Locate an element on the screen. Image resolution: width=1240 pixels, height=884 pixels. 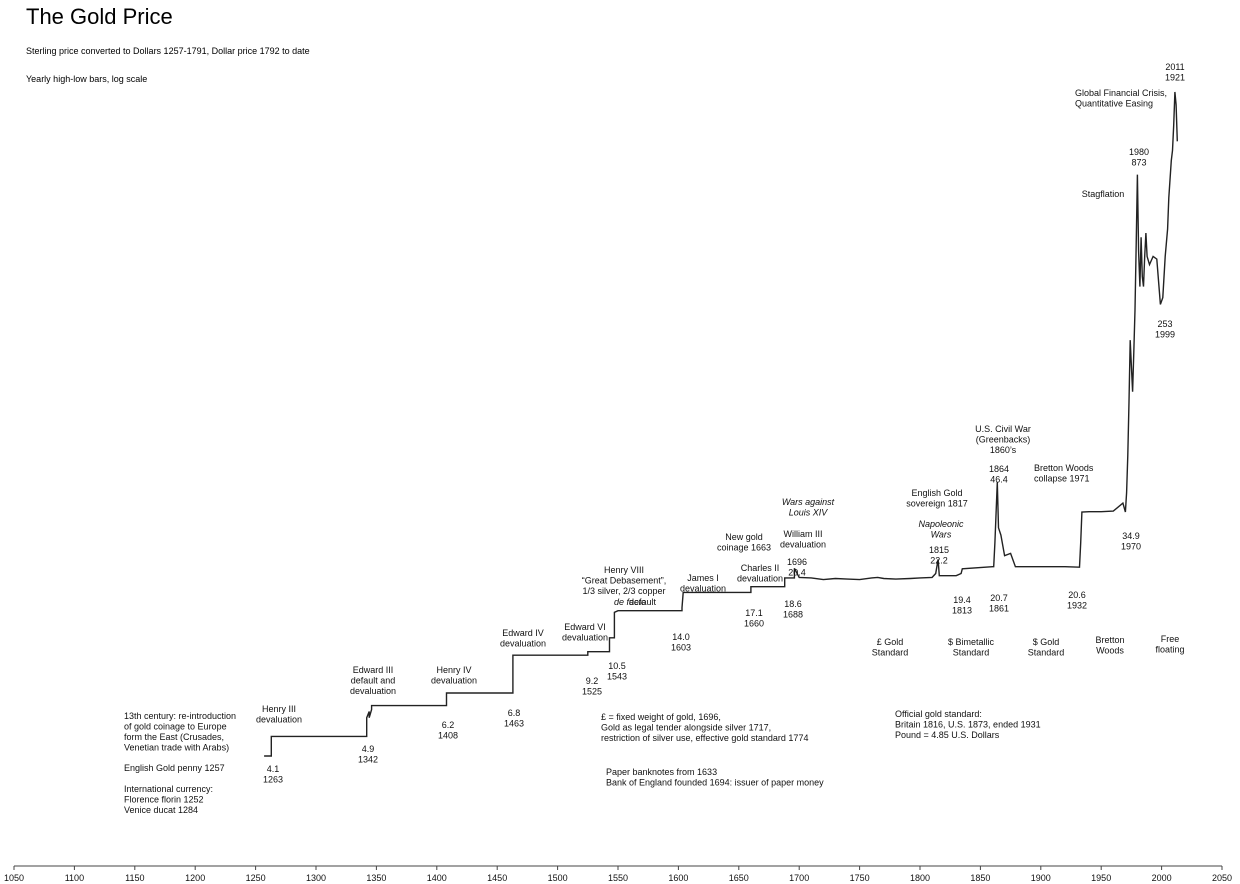
annotation-line: 14.0 is located at coordinates (681, 637).